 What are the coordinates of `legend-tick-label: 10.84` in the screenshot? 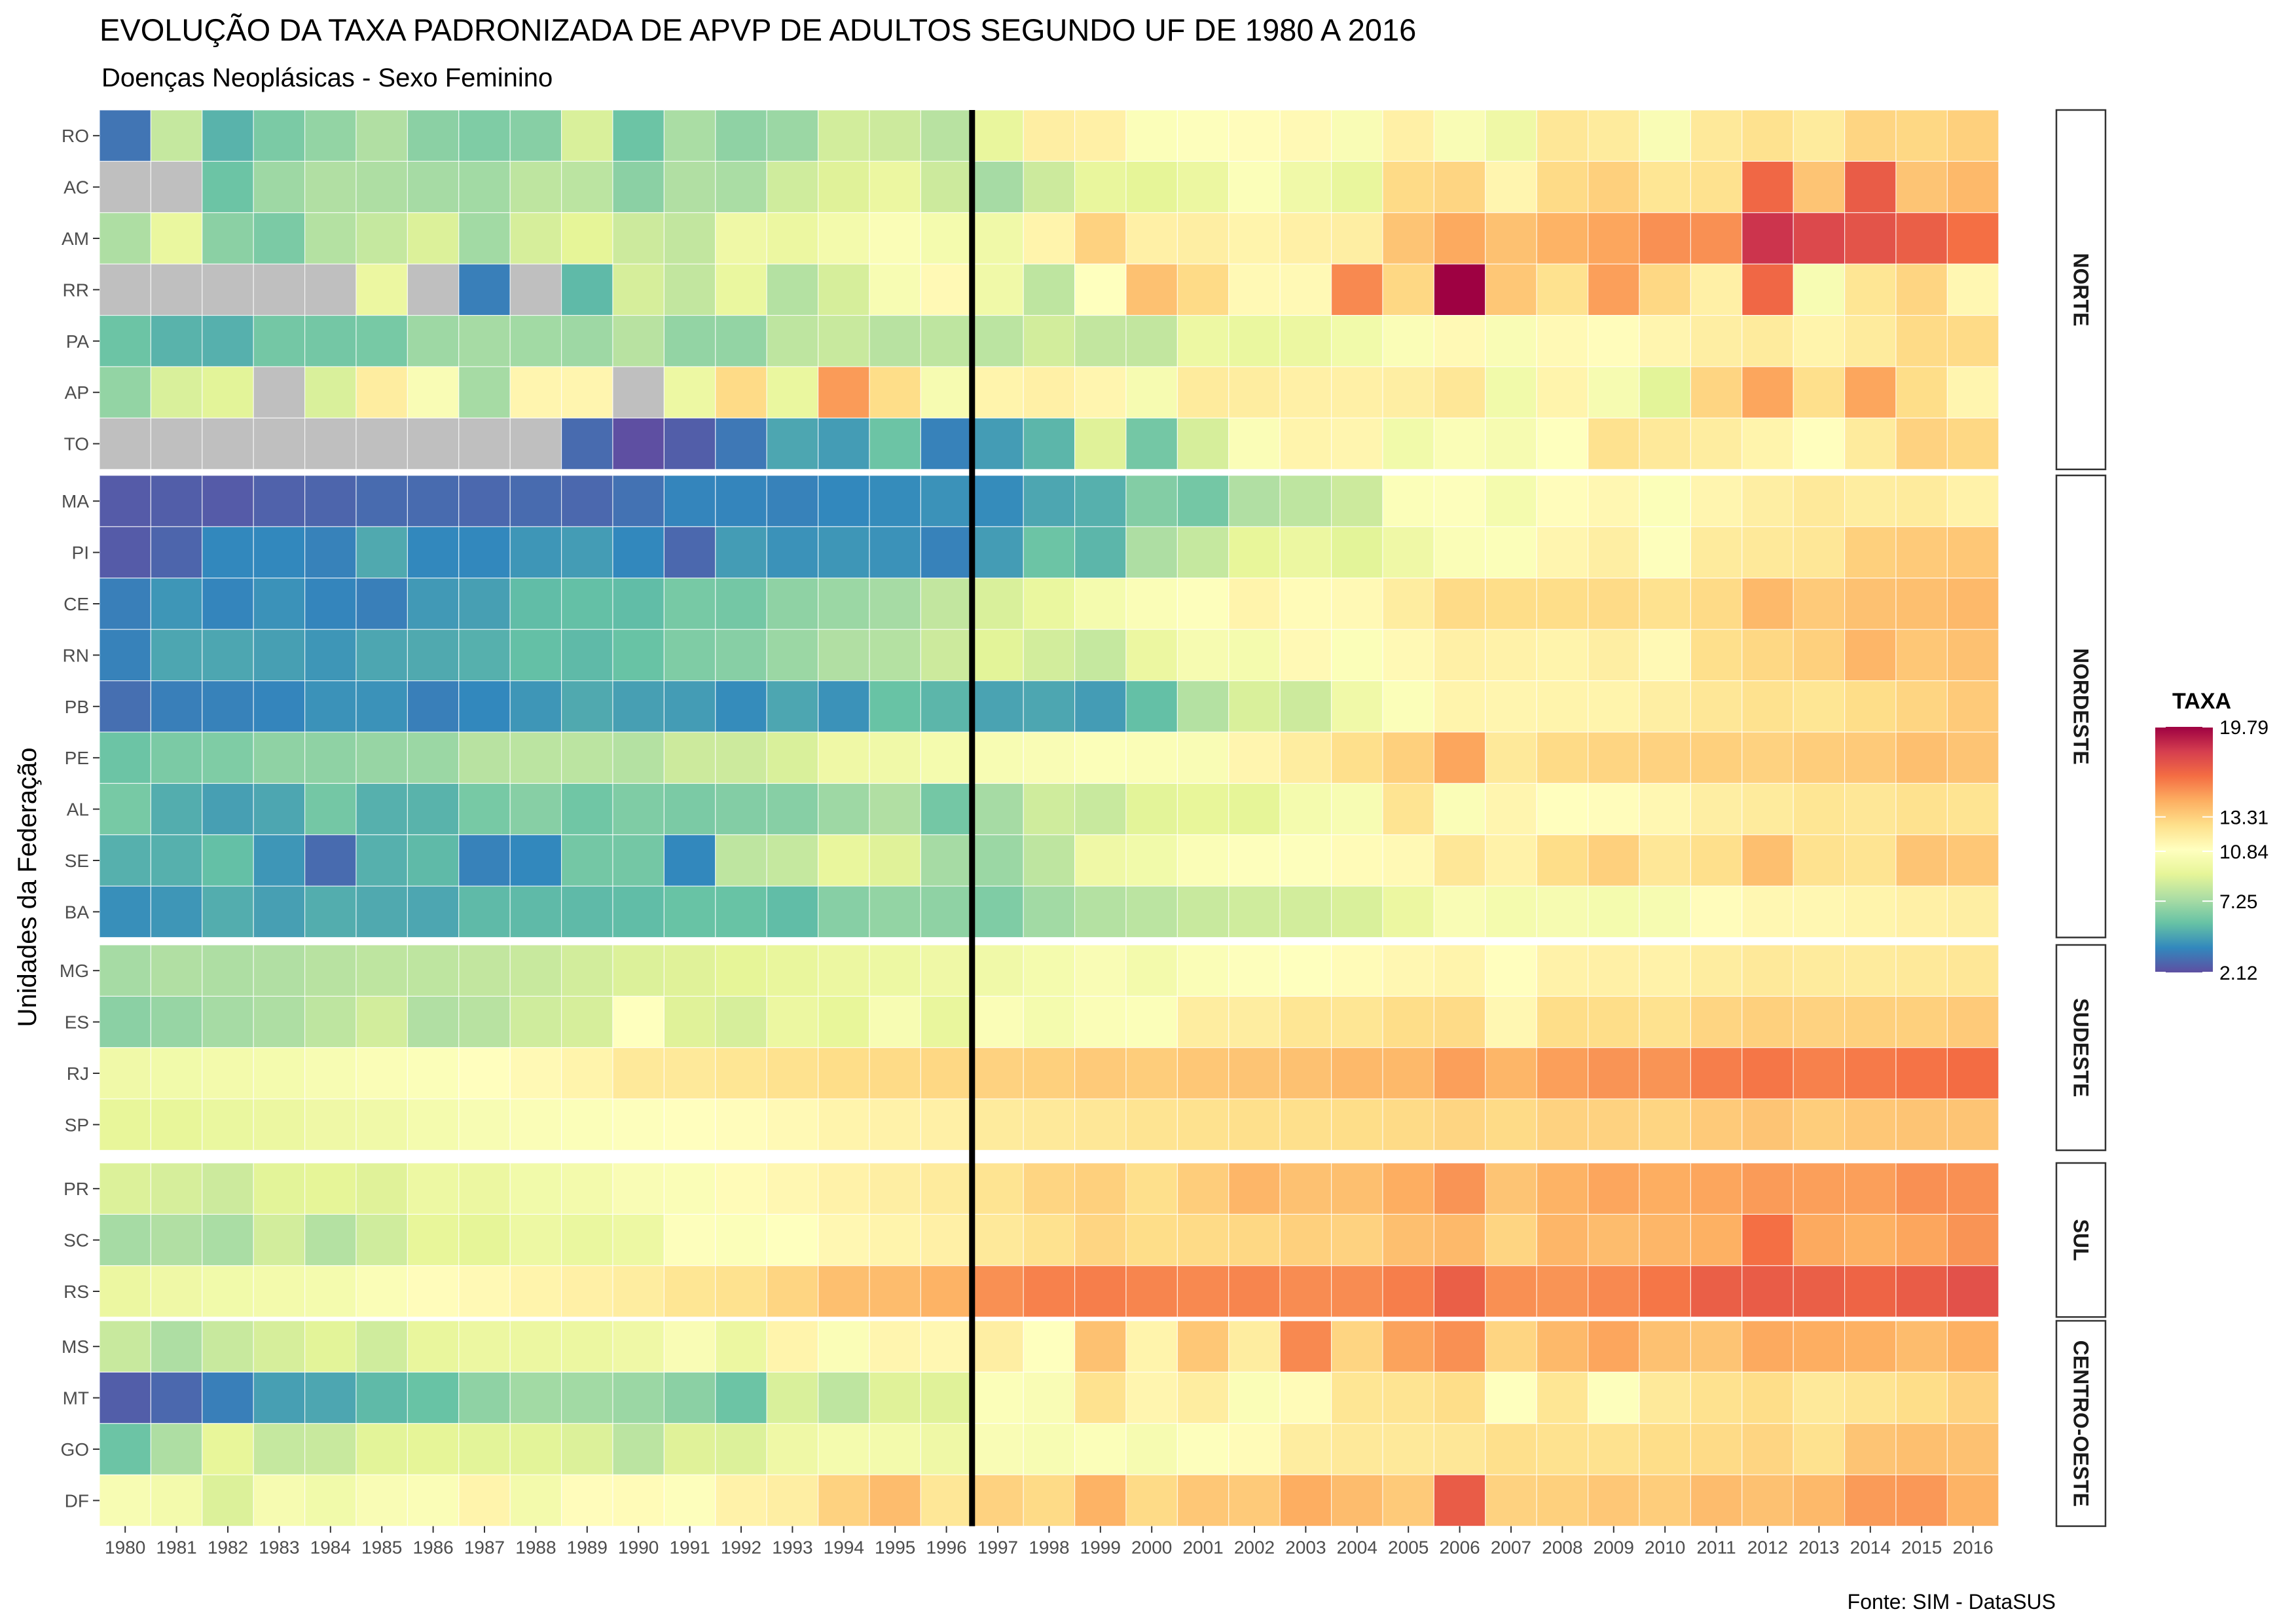 It's located at (2244, 852).